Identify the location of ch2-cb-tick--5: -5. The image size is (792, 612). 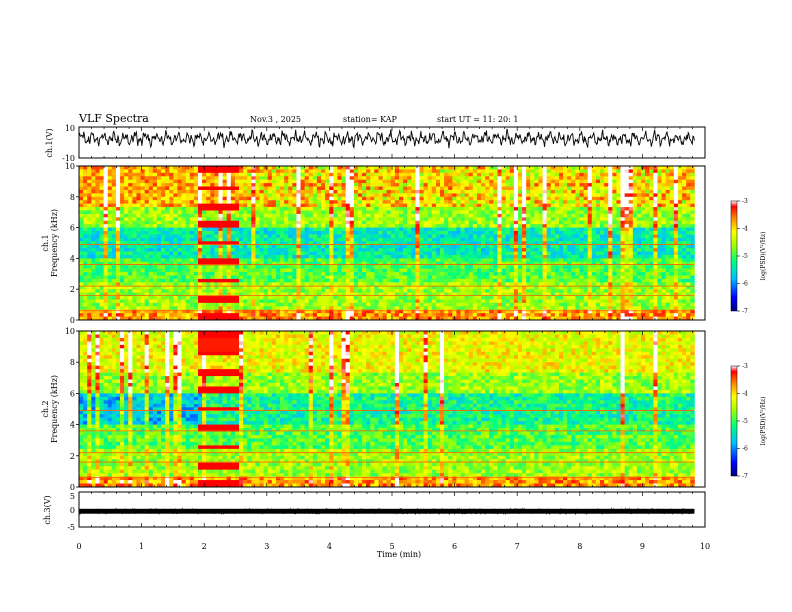
(745, 421).